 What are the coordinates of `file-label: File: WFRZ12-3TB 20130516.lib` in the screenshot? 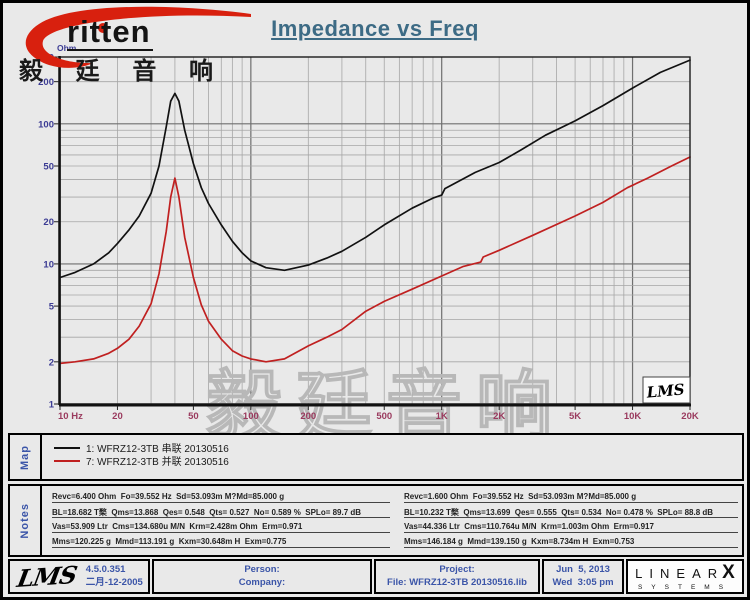 It's located at (457, 582).